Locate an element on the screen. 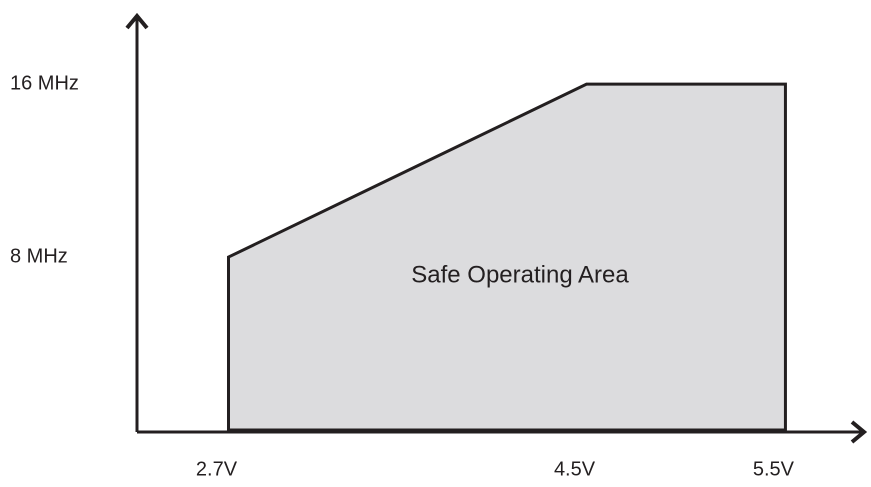  x-axis-arrow is located at coordinates (859, 432).